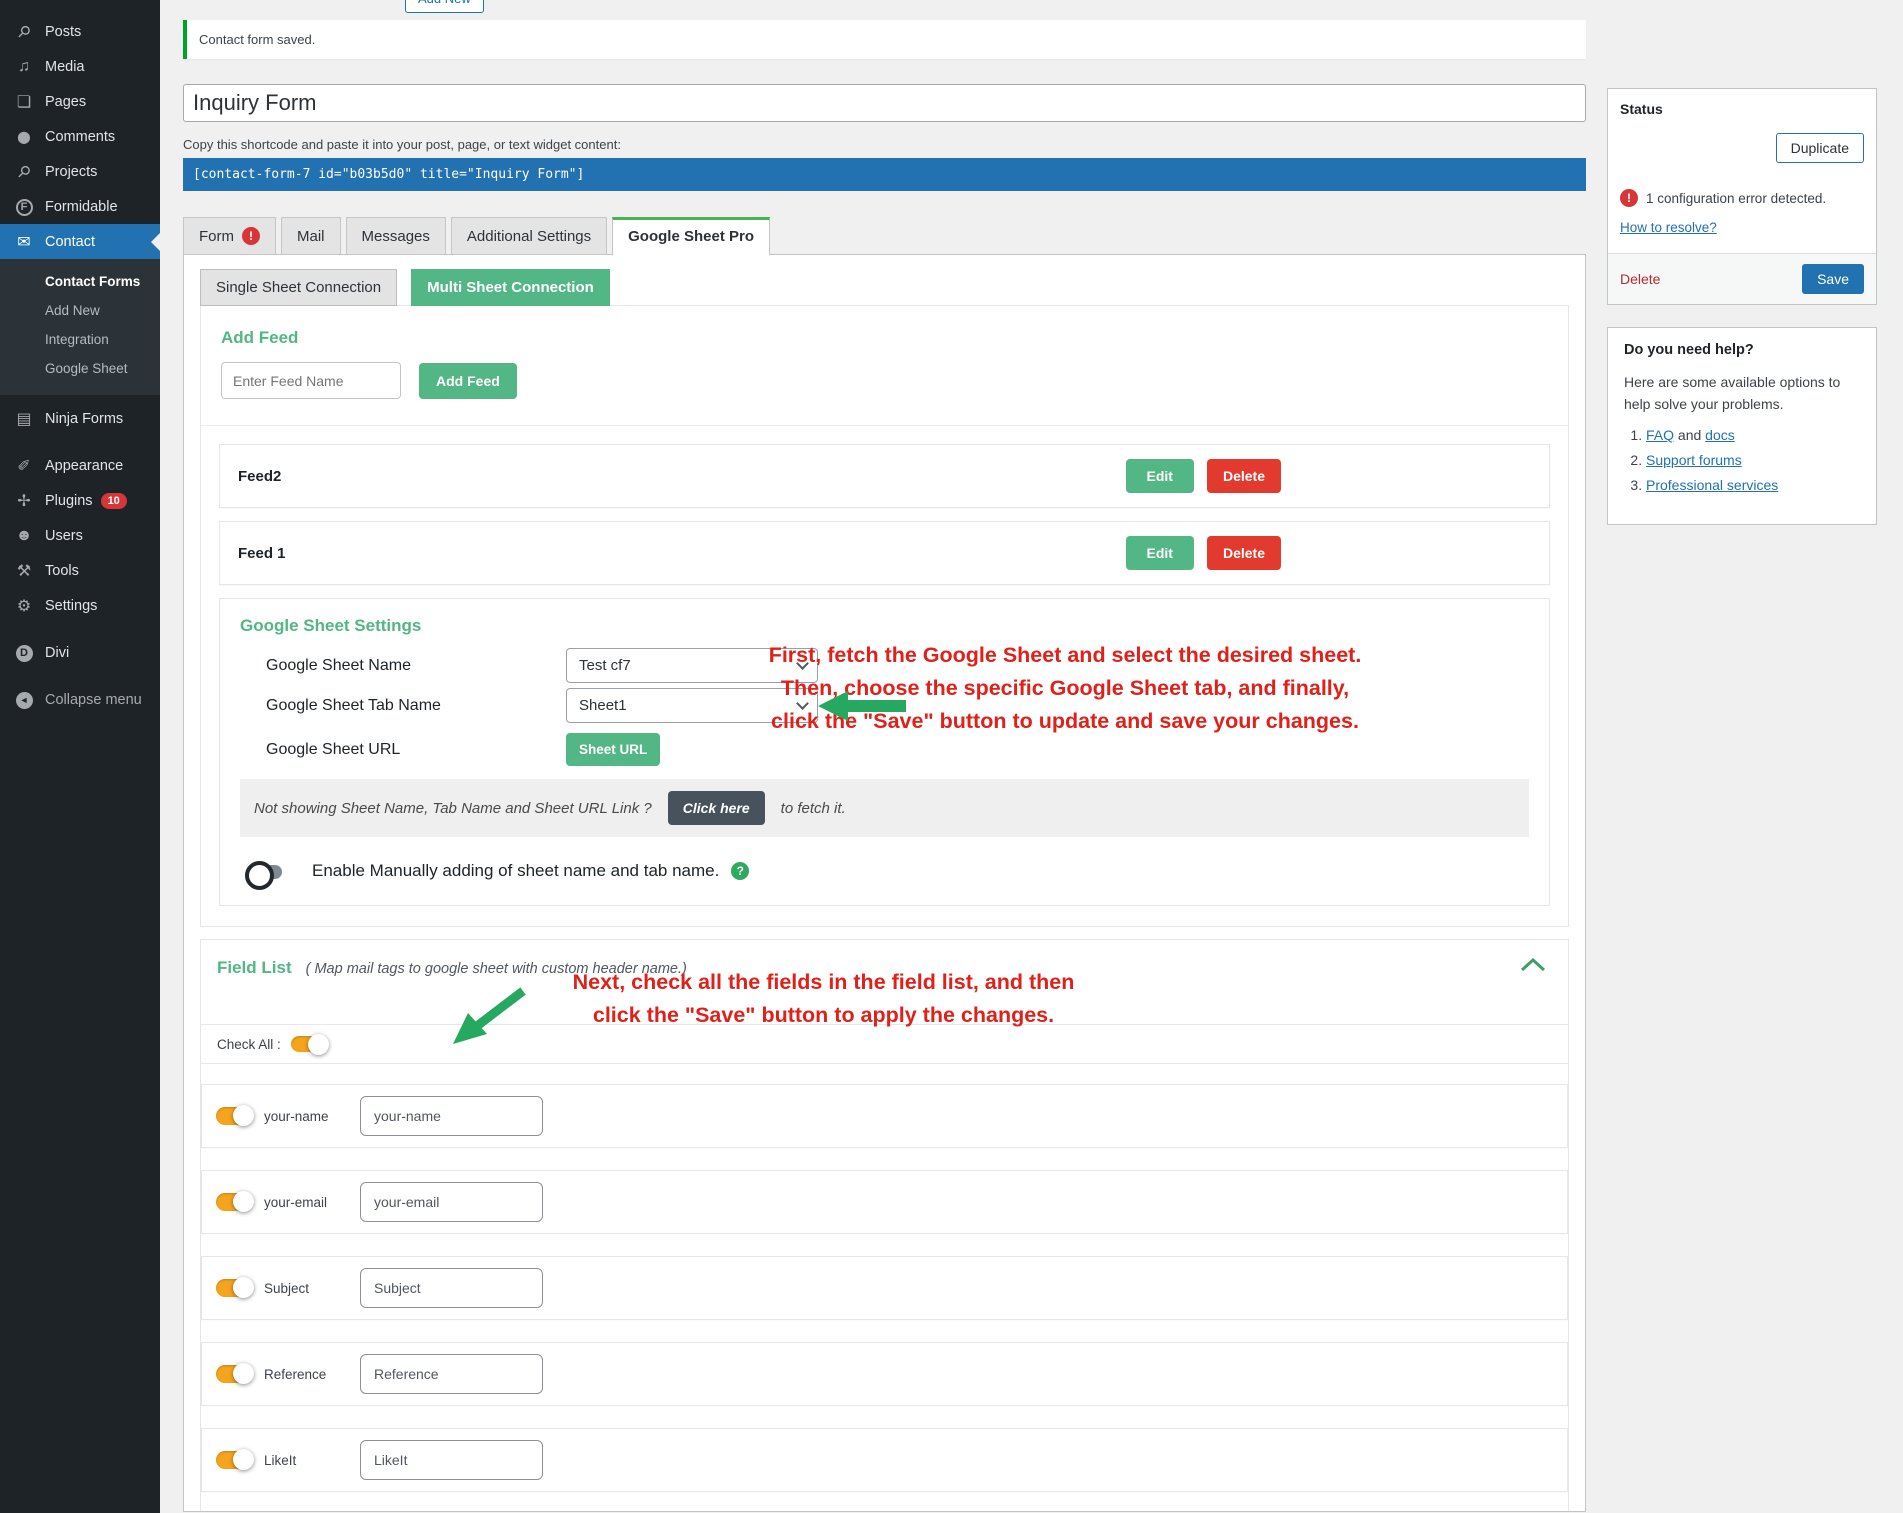 The image size is (1903, 1513). Describe the element at coordinates (24, 571) in the screenshot. I see `tools-icon` at that location.